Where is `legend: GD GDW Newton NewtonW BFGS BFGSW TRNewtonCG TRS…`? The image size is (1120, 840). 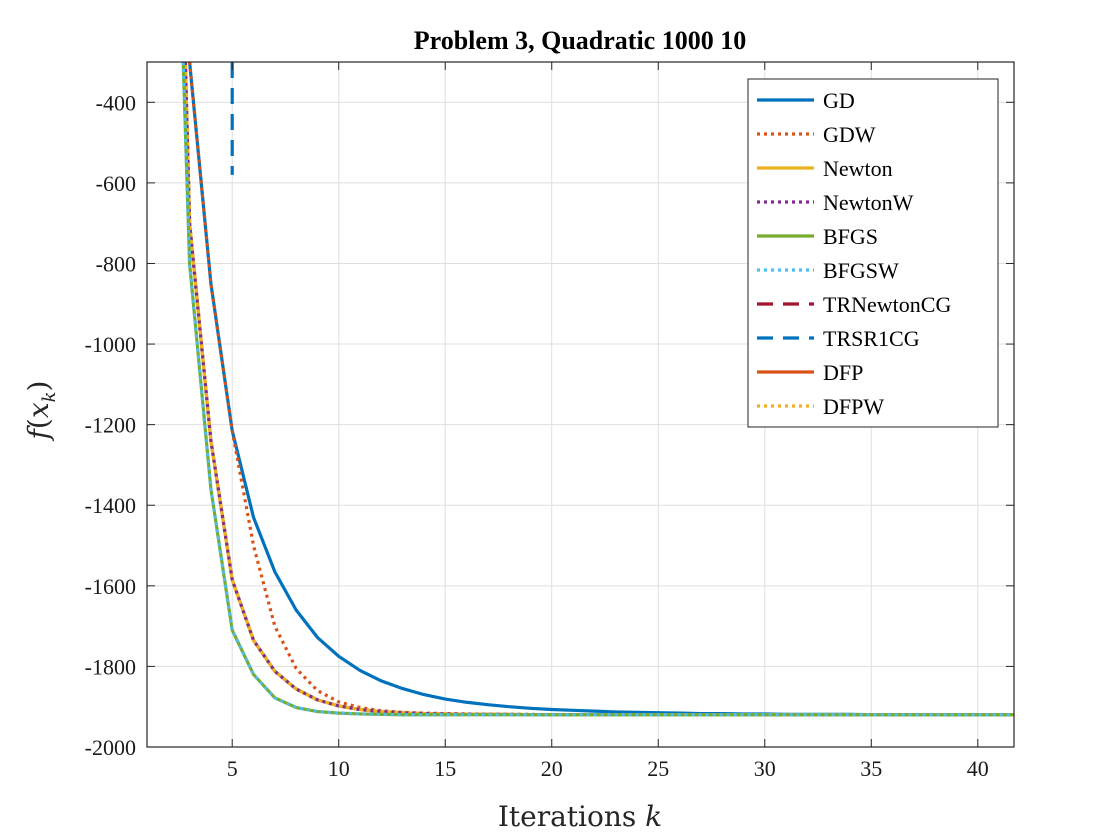
legend: GD GDW Newton NewtonW BFGS BFGSW TRNewtonCG TRS… is located at coordinates (873, 253).